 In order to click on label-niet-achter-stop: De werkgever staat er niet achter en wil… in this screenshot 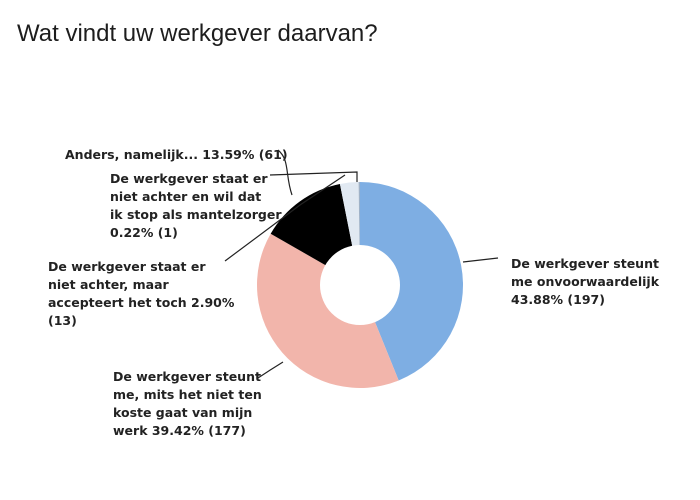, I will do `click(196, 205)`.